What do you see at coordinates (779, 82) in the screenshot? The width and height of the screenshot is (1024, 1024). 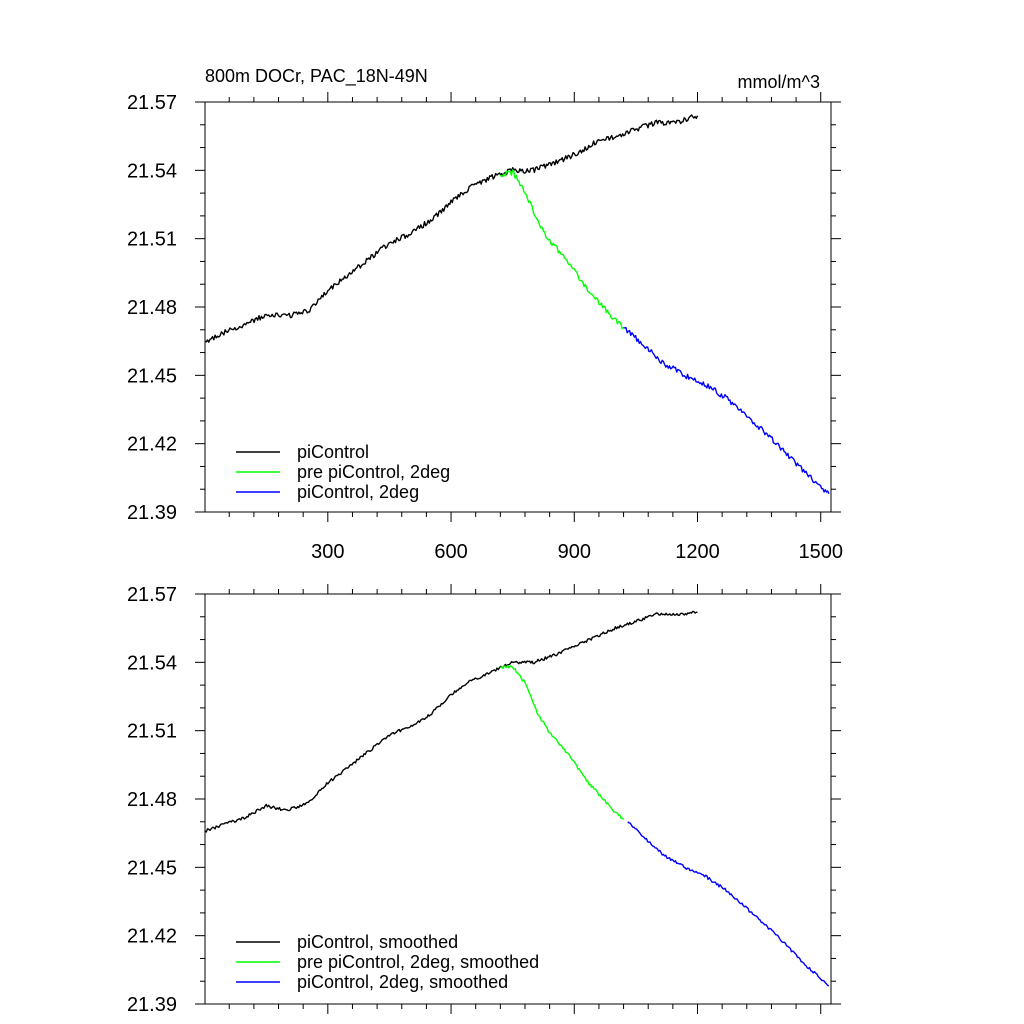 I see `units-label: mmol/m^3` at bounding box center [779, 82].